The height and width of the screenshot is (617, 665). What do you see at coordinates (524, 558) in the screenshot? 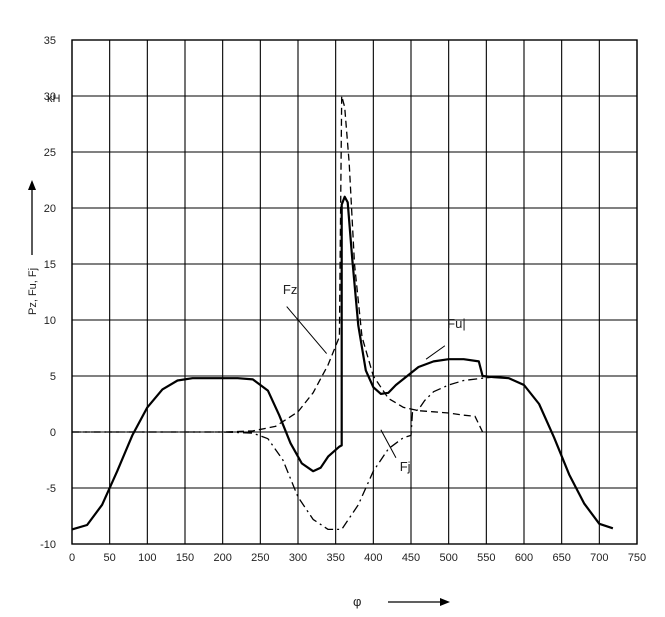
I see `x-tick-label: 600` at bounding box center [524, 558].